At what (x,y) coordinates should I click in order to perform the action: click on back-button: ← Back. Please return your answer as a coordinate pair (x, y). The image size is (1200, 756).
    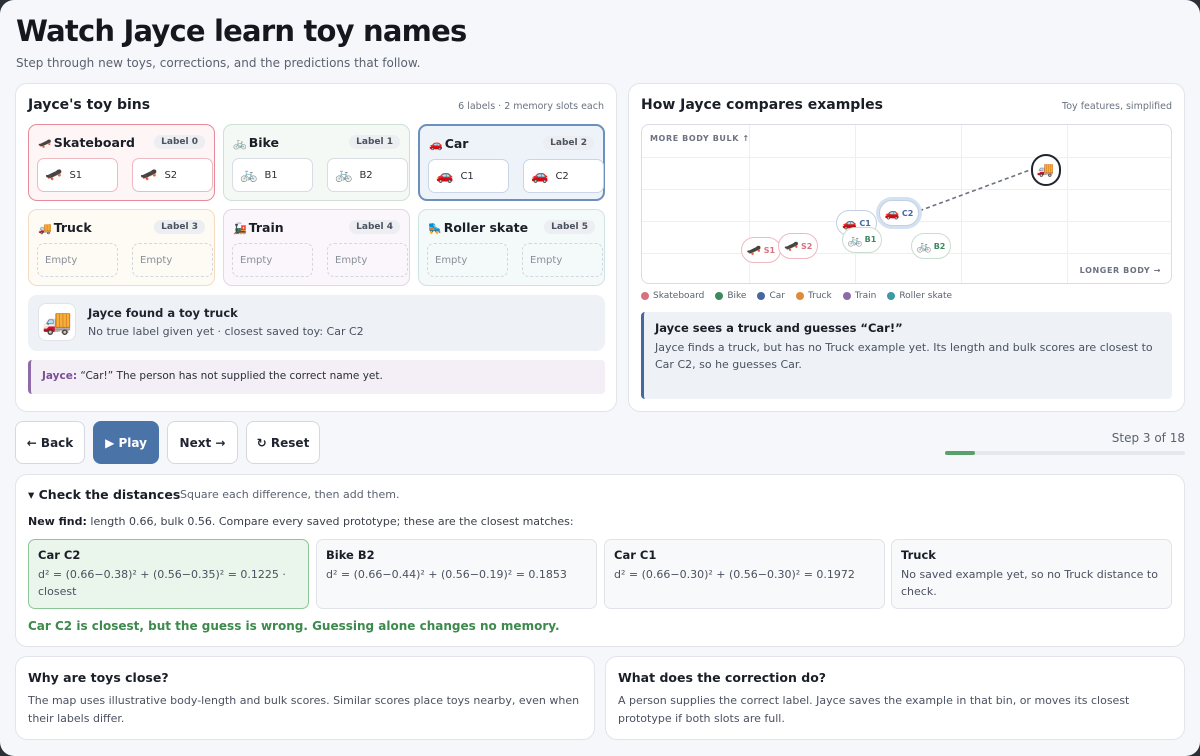
    Looking at the image, I should click on (50, 442).